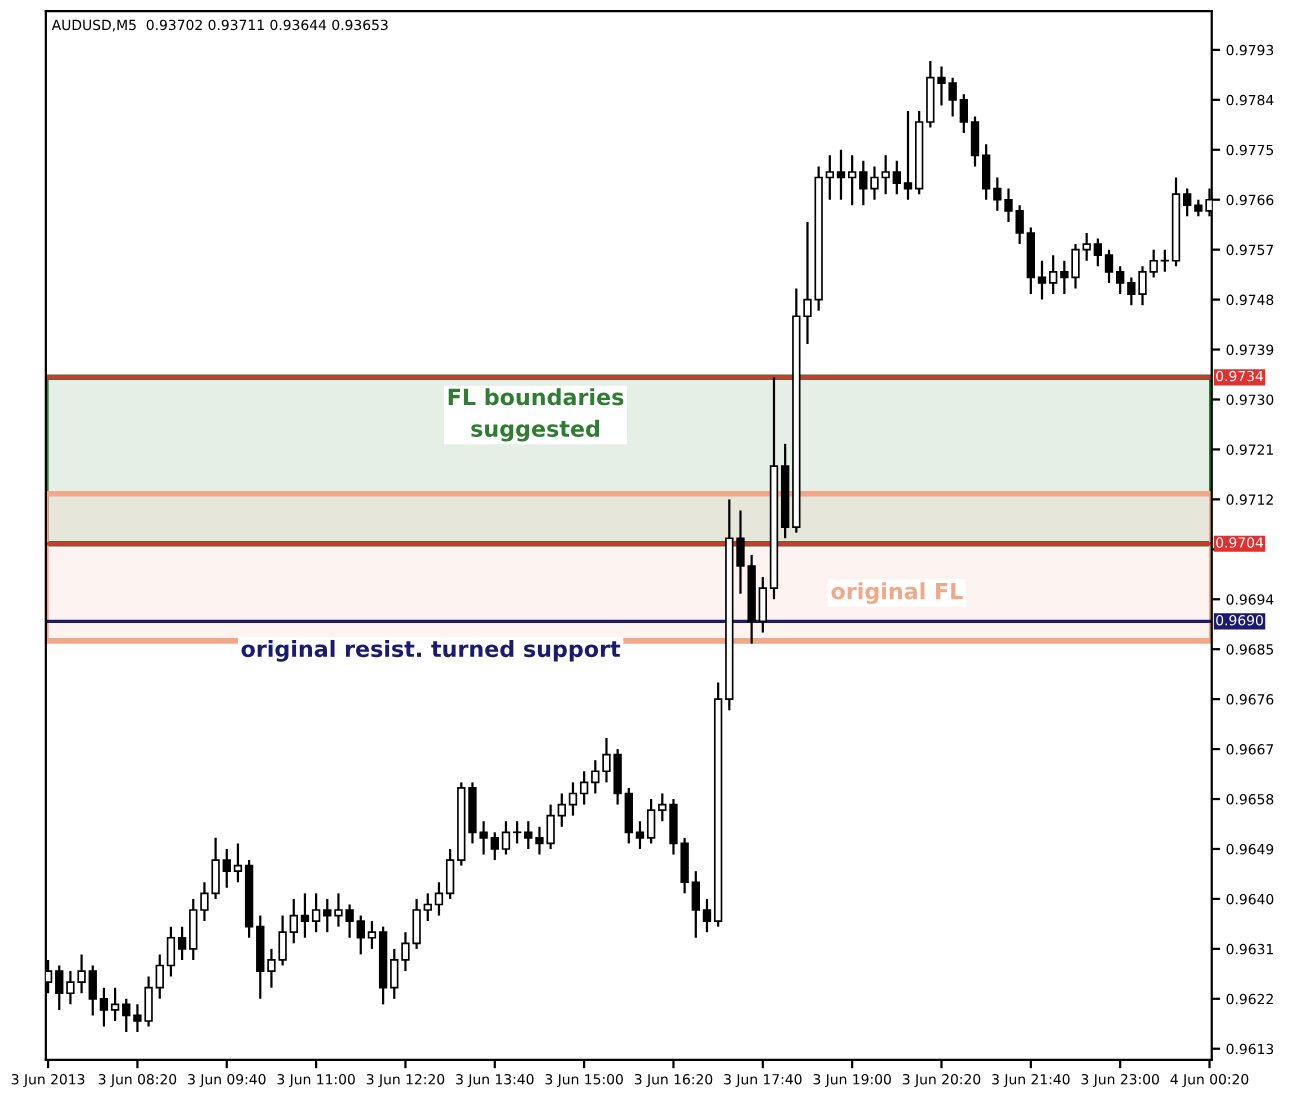 The image size is (1310, 1104). What do you see at coordinates (897, 593) in the screenshot?
I see `annotation: original FL` at bounding box center [897, 593].